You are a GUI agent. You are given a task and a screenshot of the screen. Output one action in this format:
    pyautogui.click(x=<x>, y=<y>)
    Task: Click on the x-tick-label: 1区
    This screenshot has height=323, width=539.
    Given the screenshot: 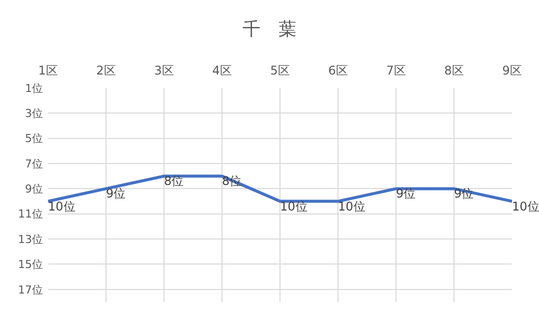 What is the action you would take?
    pyautogui.click(x=48, y=71)
    